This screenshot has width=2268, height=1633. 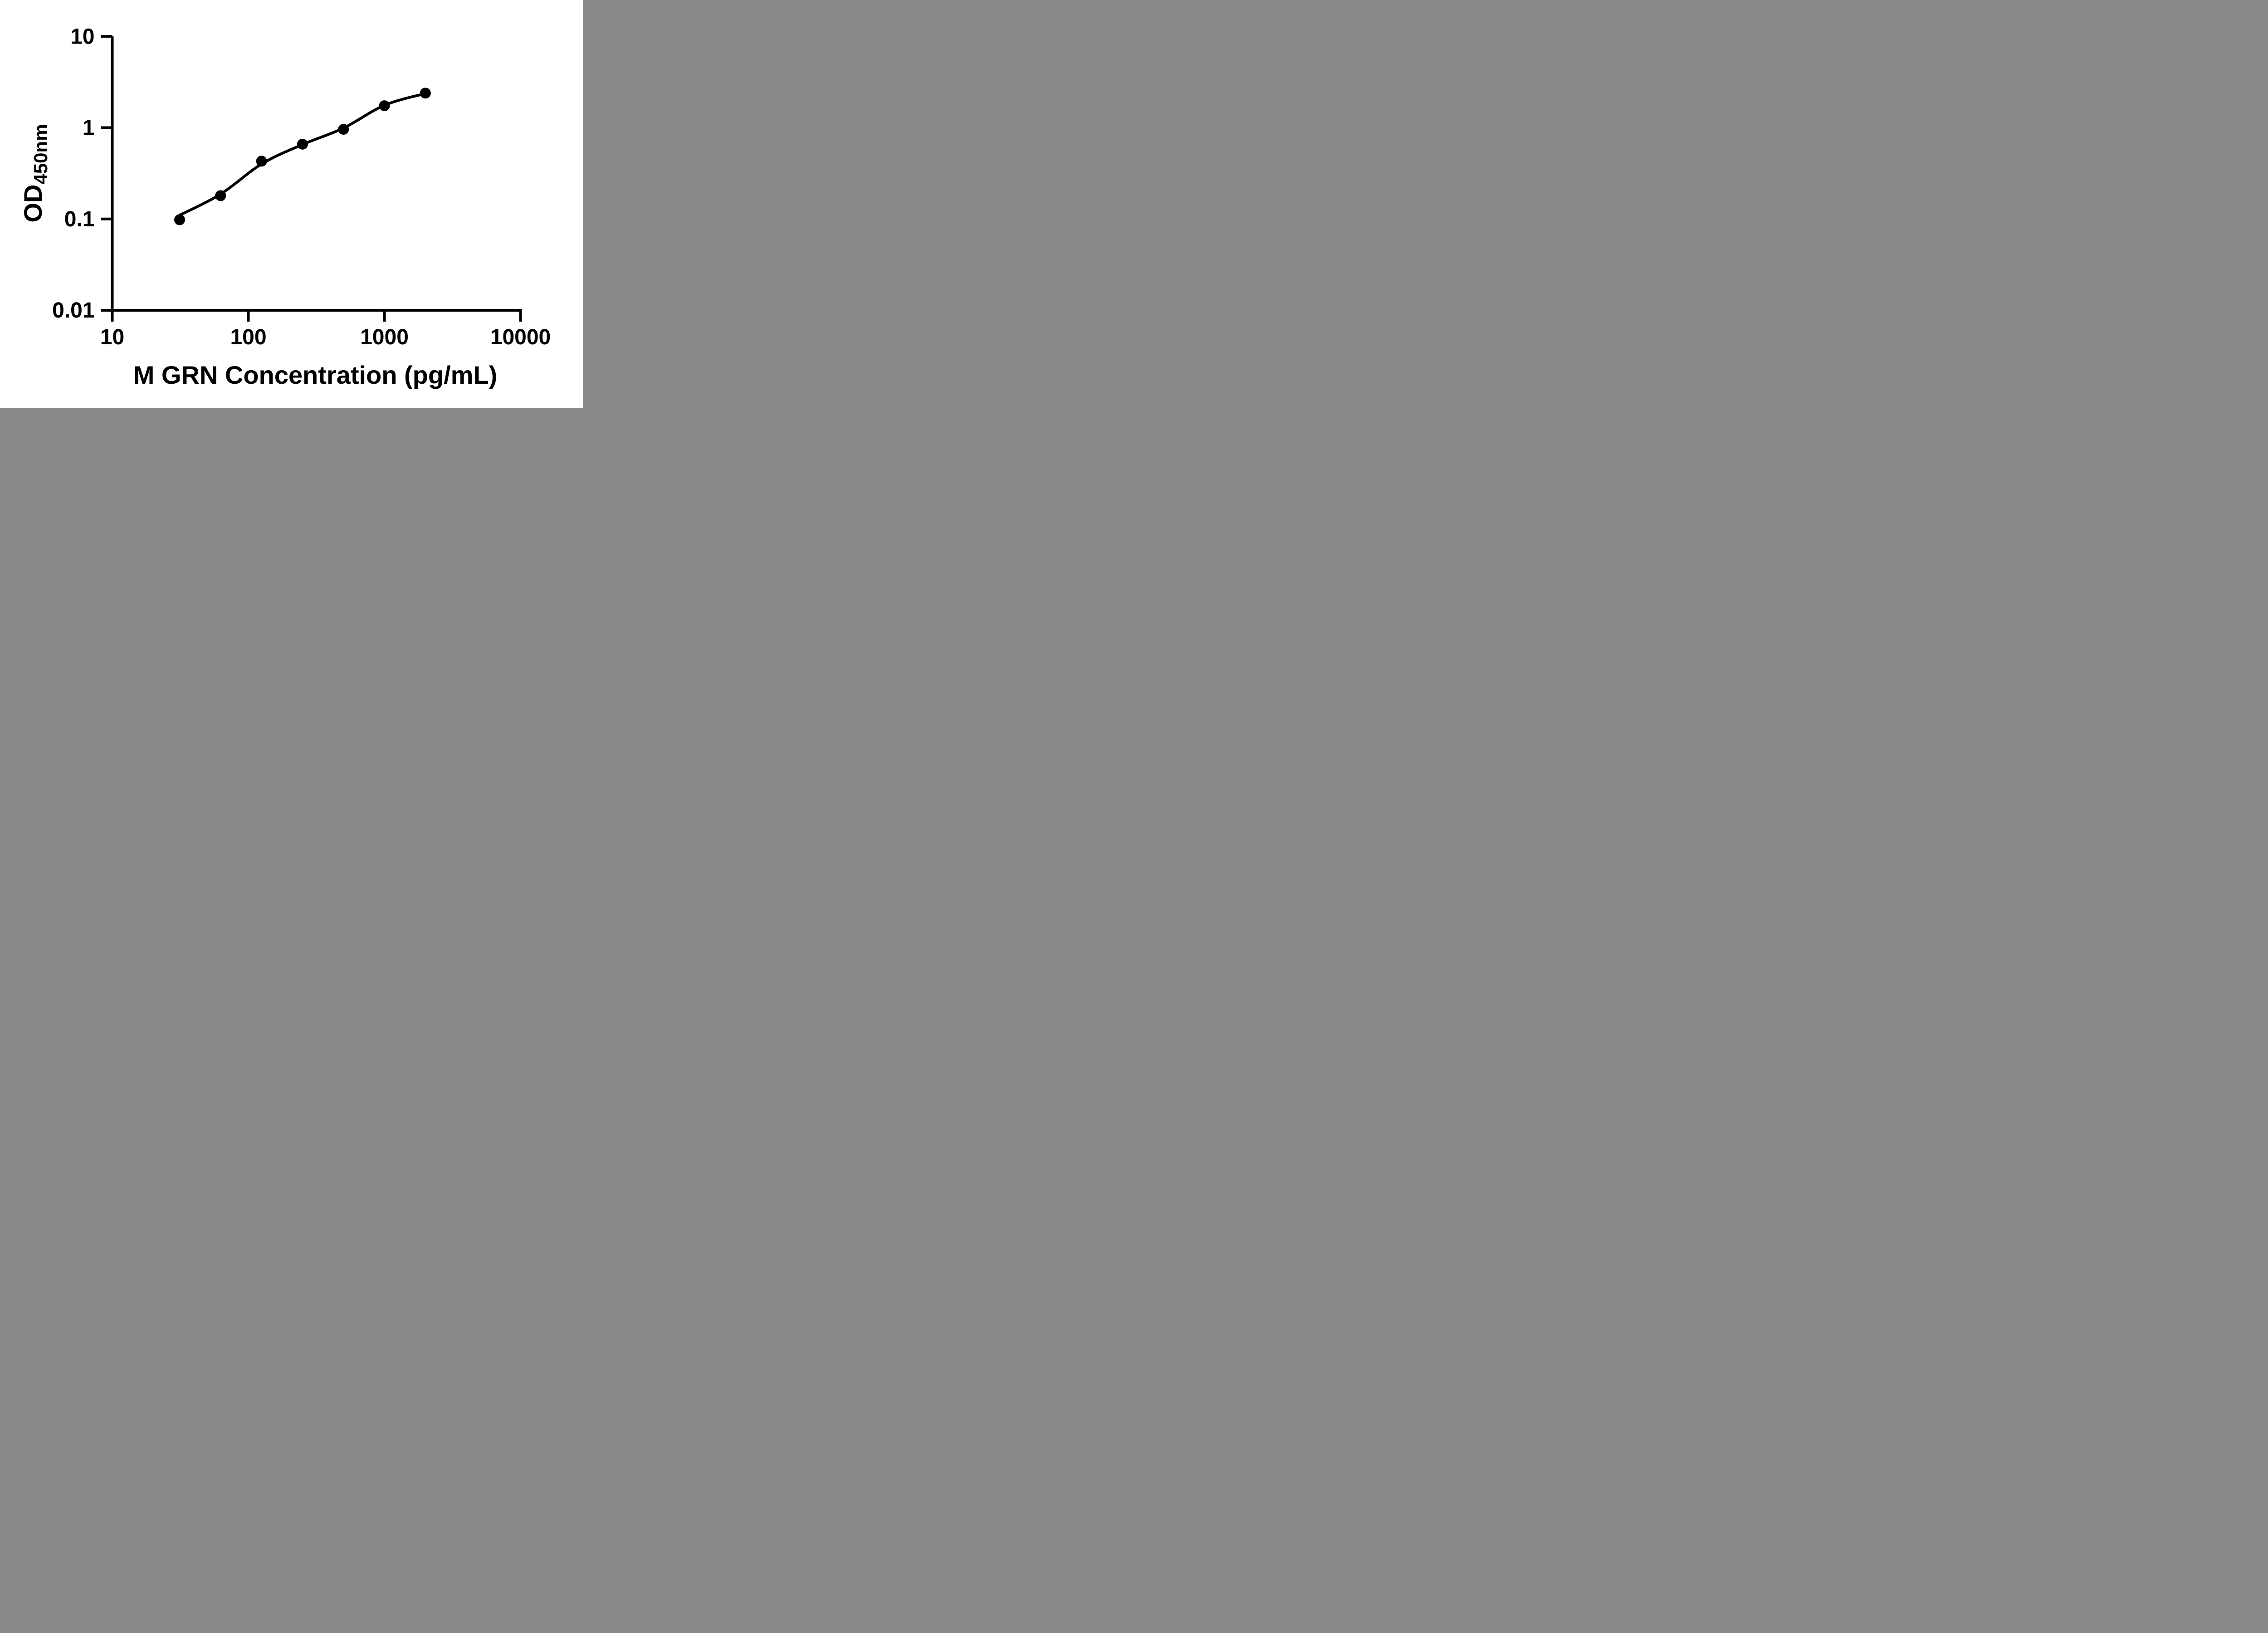 What do you see at coordinates (303, 156) in the screenshot?
I see `data-points` at bounding box center [303, 156].